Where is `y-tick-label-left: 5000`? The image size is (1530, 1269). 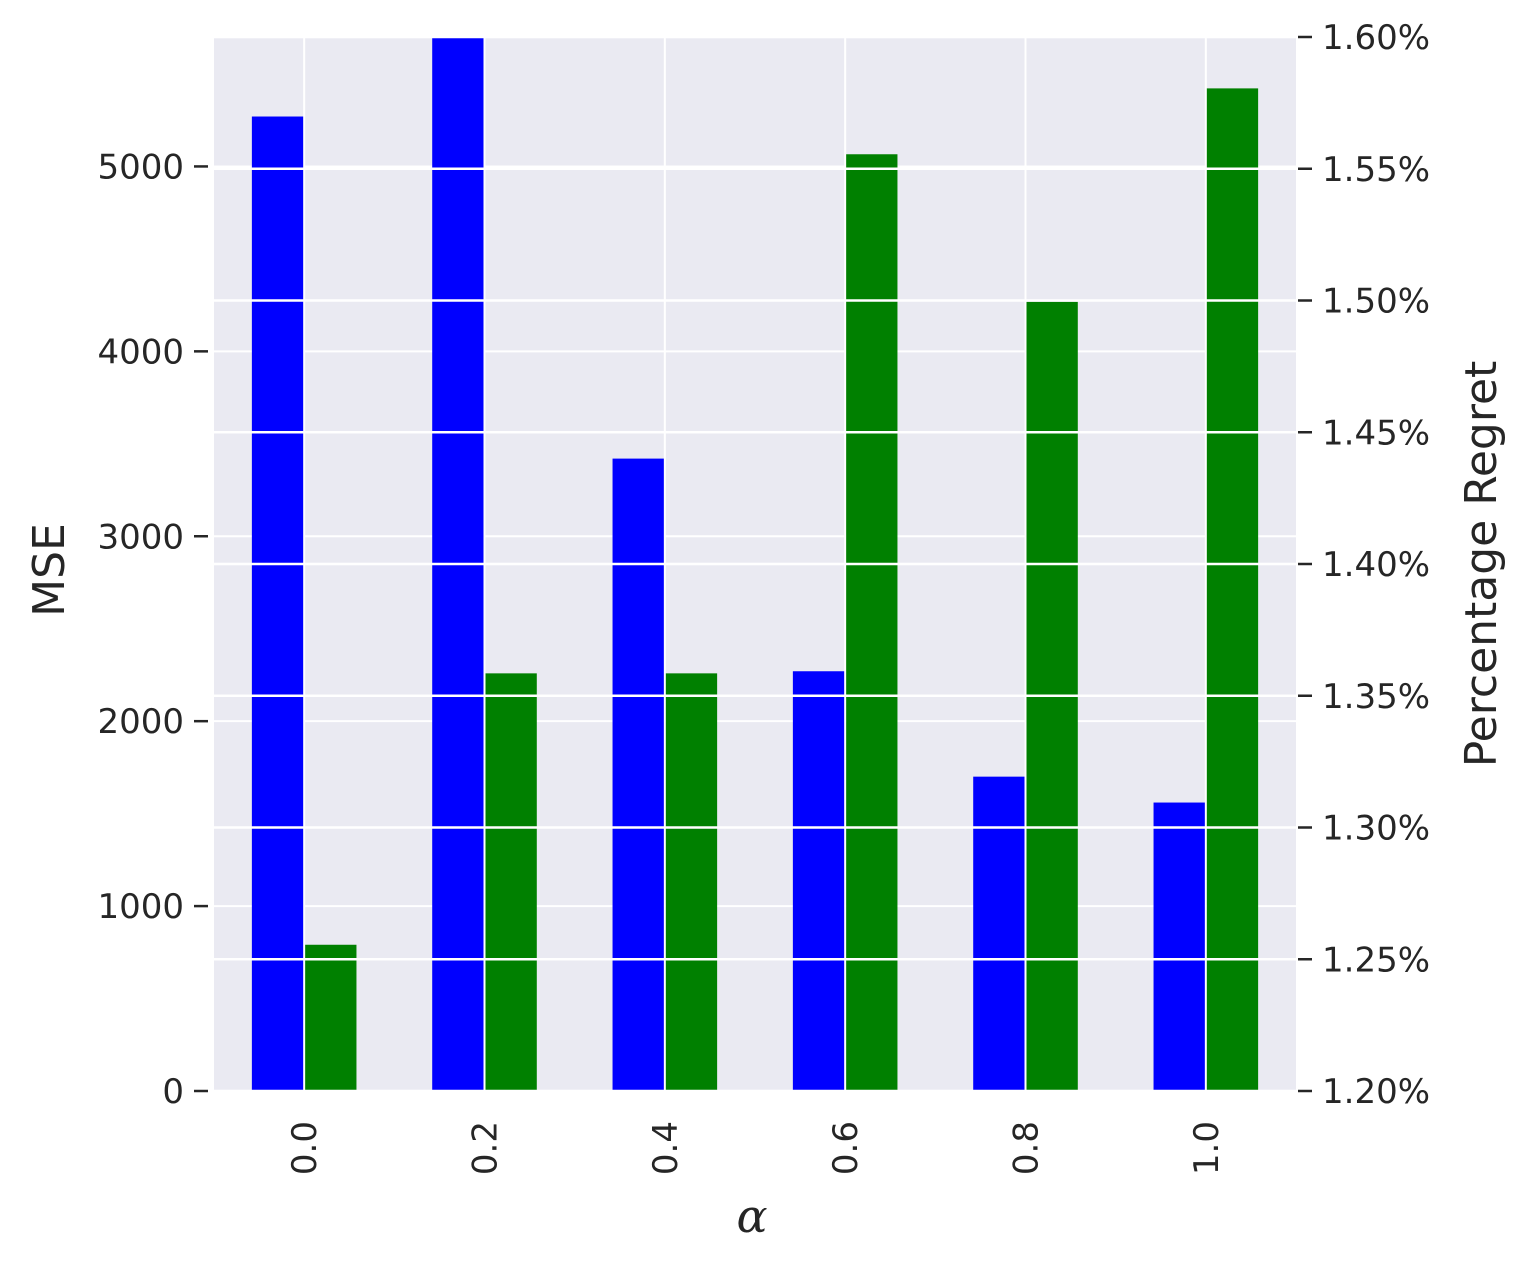
y-tick-label-left: 5000 is located at coordinates (140, 167).